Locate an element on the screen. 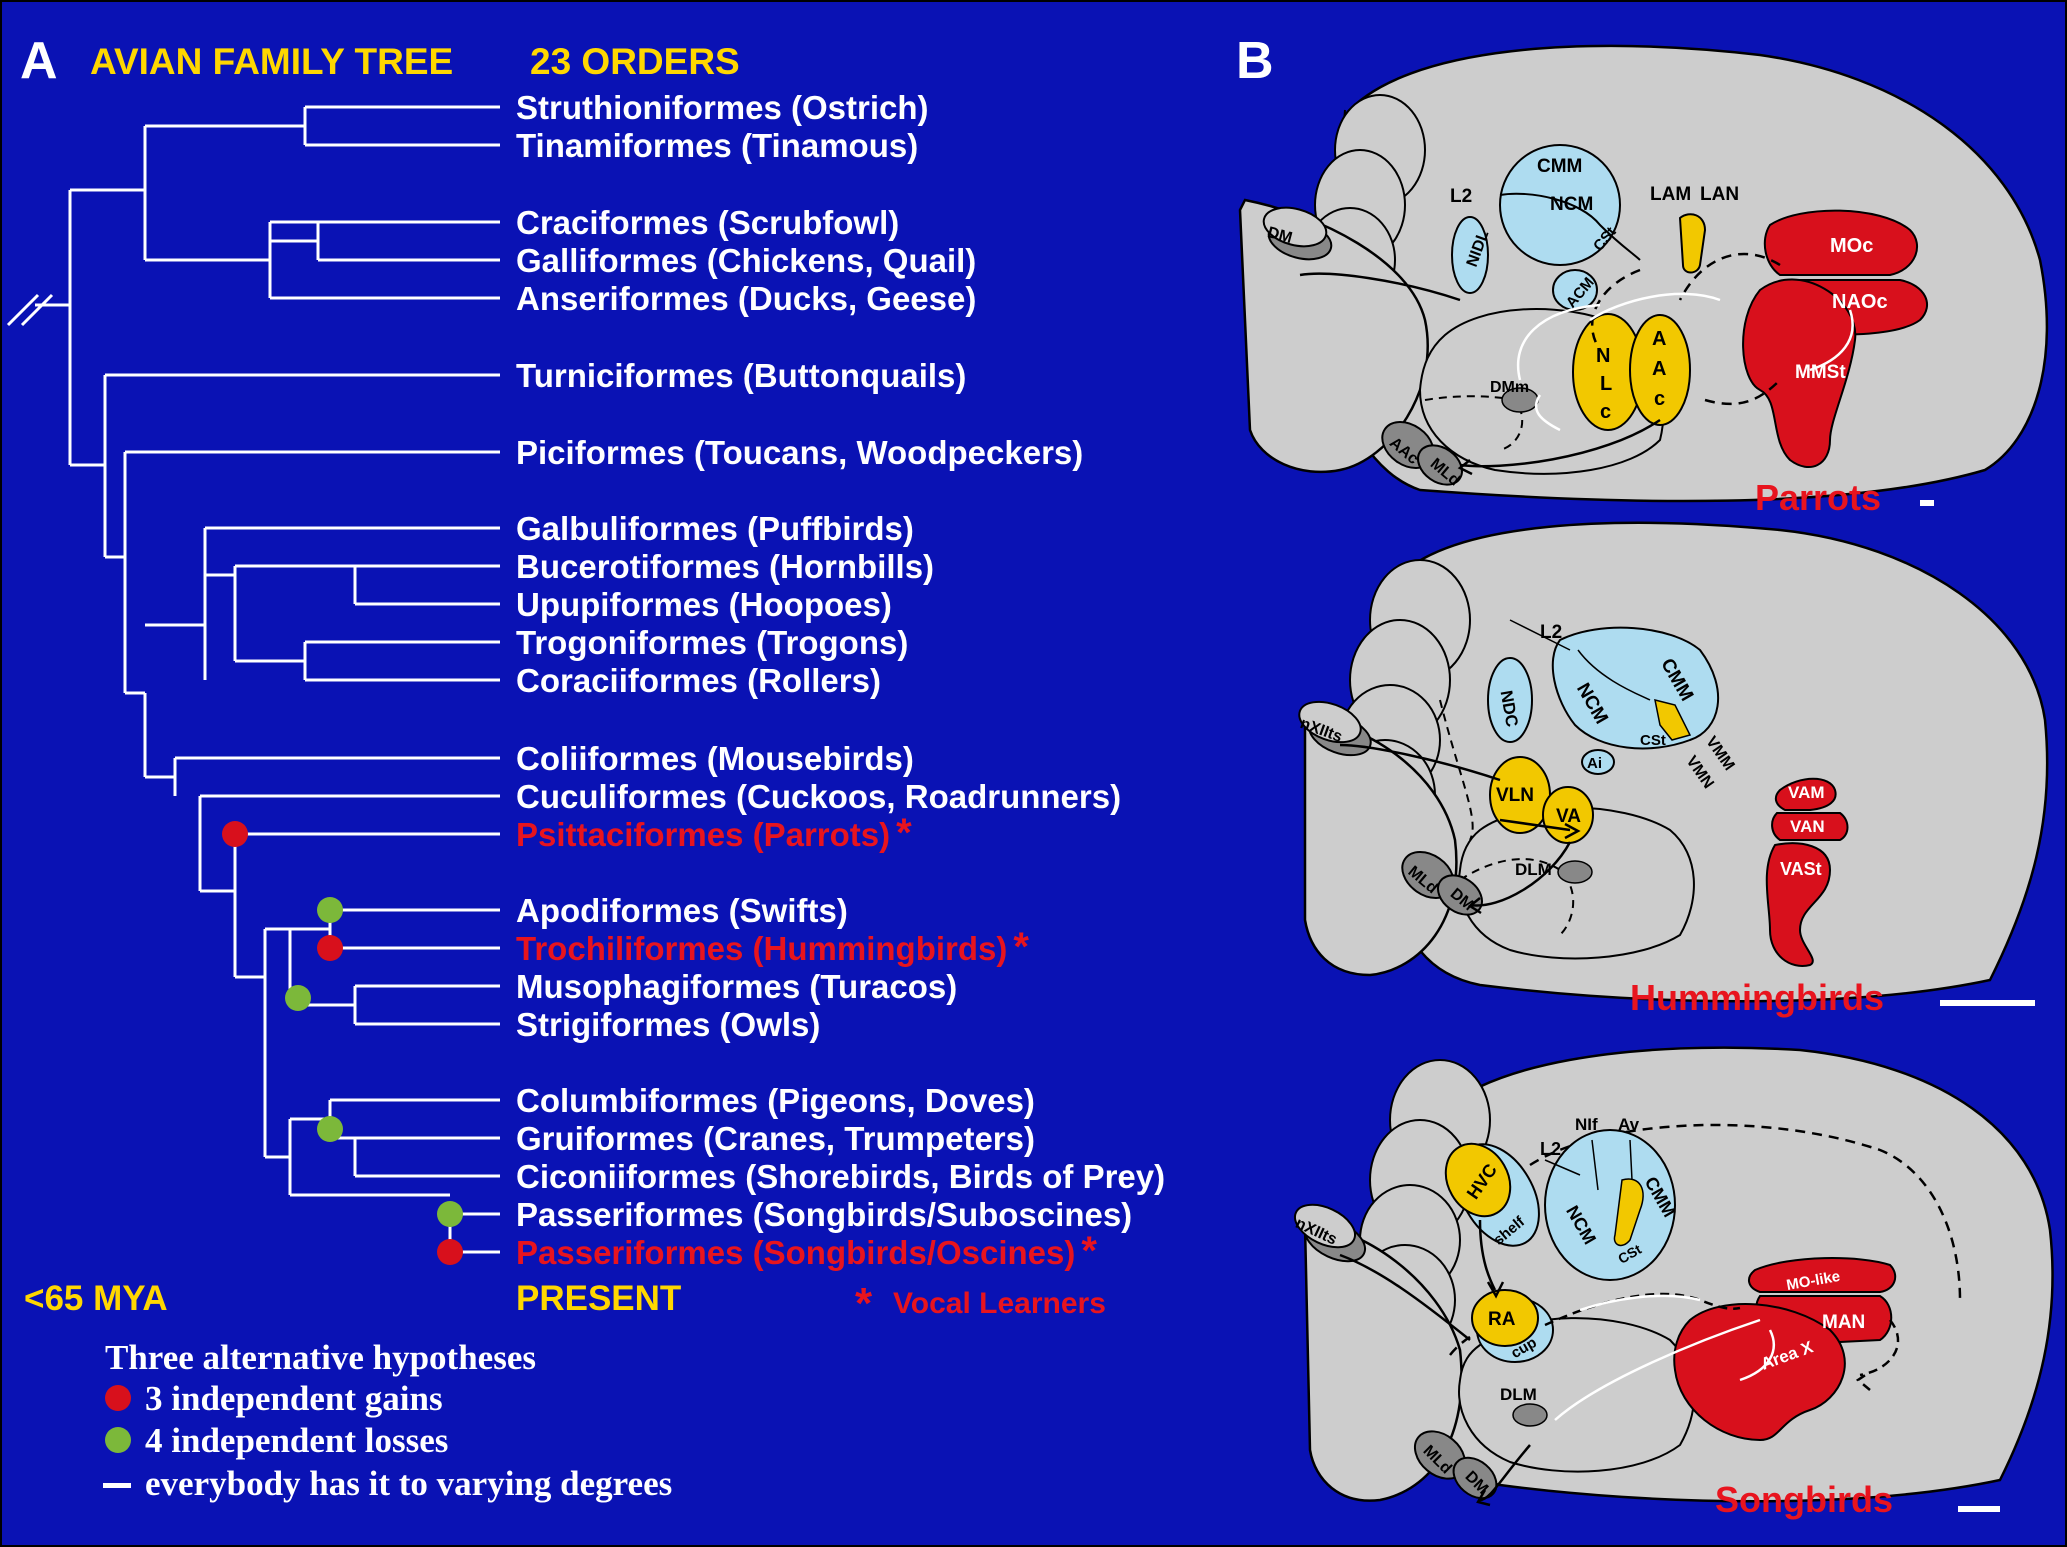 This screenshot has width=2067, height=1547. songbird-mo-like is located at coordinates (1822, 1275).